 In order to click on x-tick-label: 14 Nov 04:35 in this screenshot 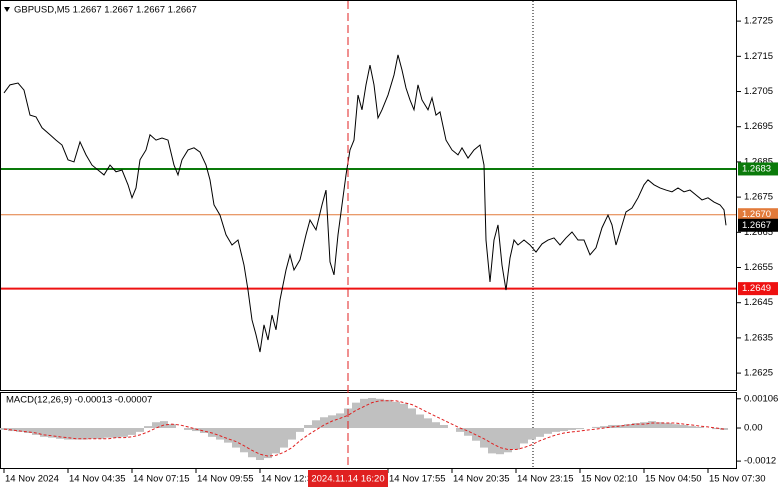, I will do `click(97, 479)`.